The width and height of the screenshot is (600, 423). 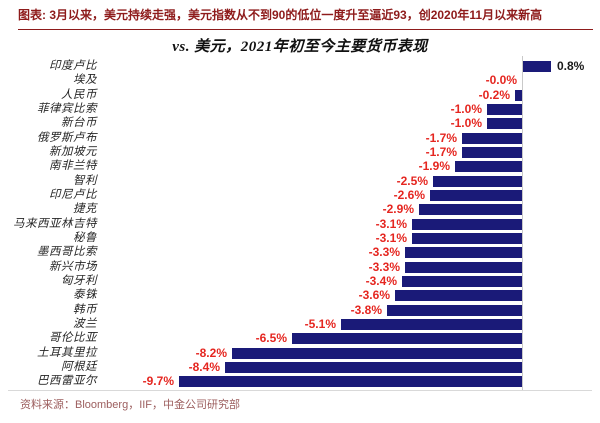 I want to click on category-label: 印尼卢比, so click(x=73, y=195).